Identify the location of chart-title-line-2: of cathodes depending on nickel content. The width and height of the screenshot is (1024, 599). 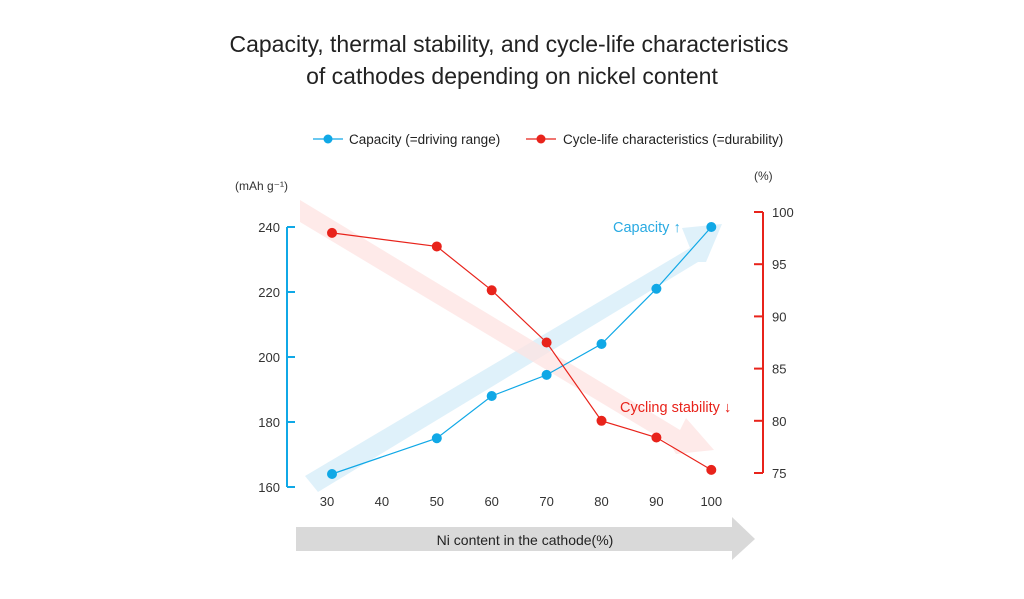
(512, 76).